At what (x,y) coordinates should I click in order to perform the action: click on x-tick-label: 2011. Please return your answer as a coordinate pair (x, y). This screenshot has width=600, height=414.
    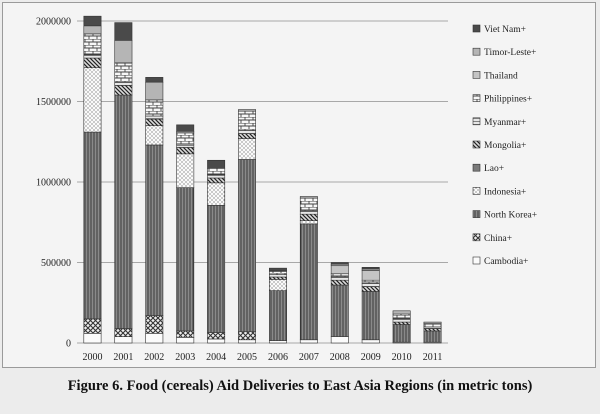
    Looking at the image, I should click on (433, 357).